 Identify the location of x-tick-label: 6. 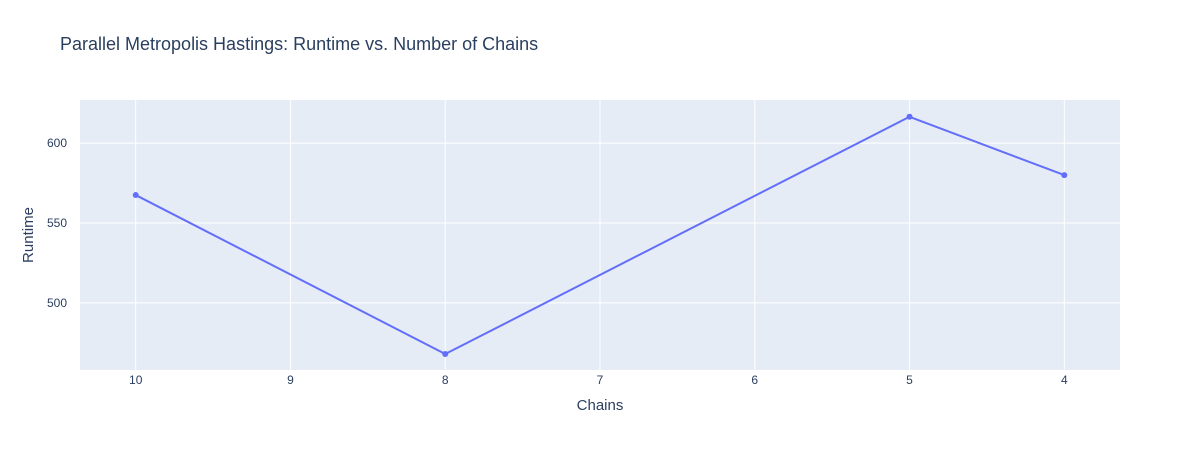
(754, 380).